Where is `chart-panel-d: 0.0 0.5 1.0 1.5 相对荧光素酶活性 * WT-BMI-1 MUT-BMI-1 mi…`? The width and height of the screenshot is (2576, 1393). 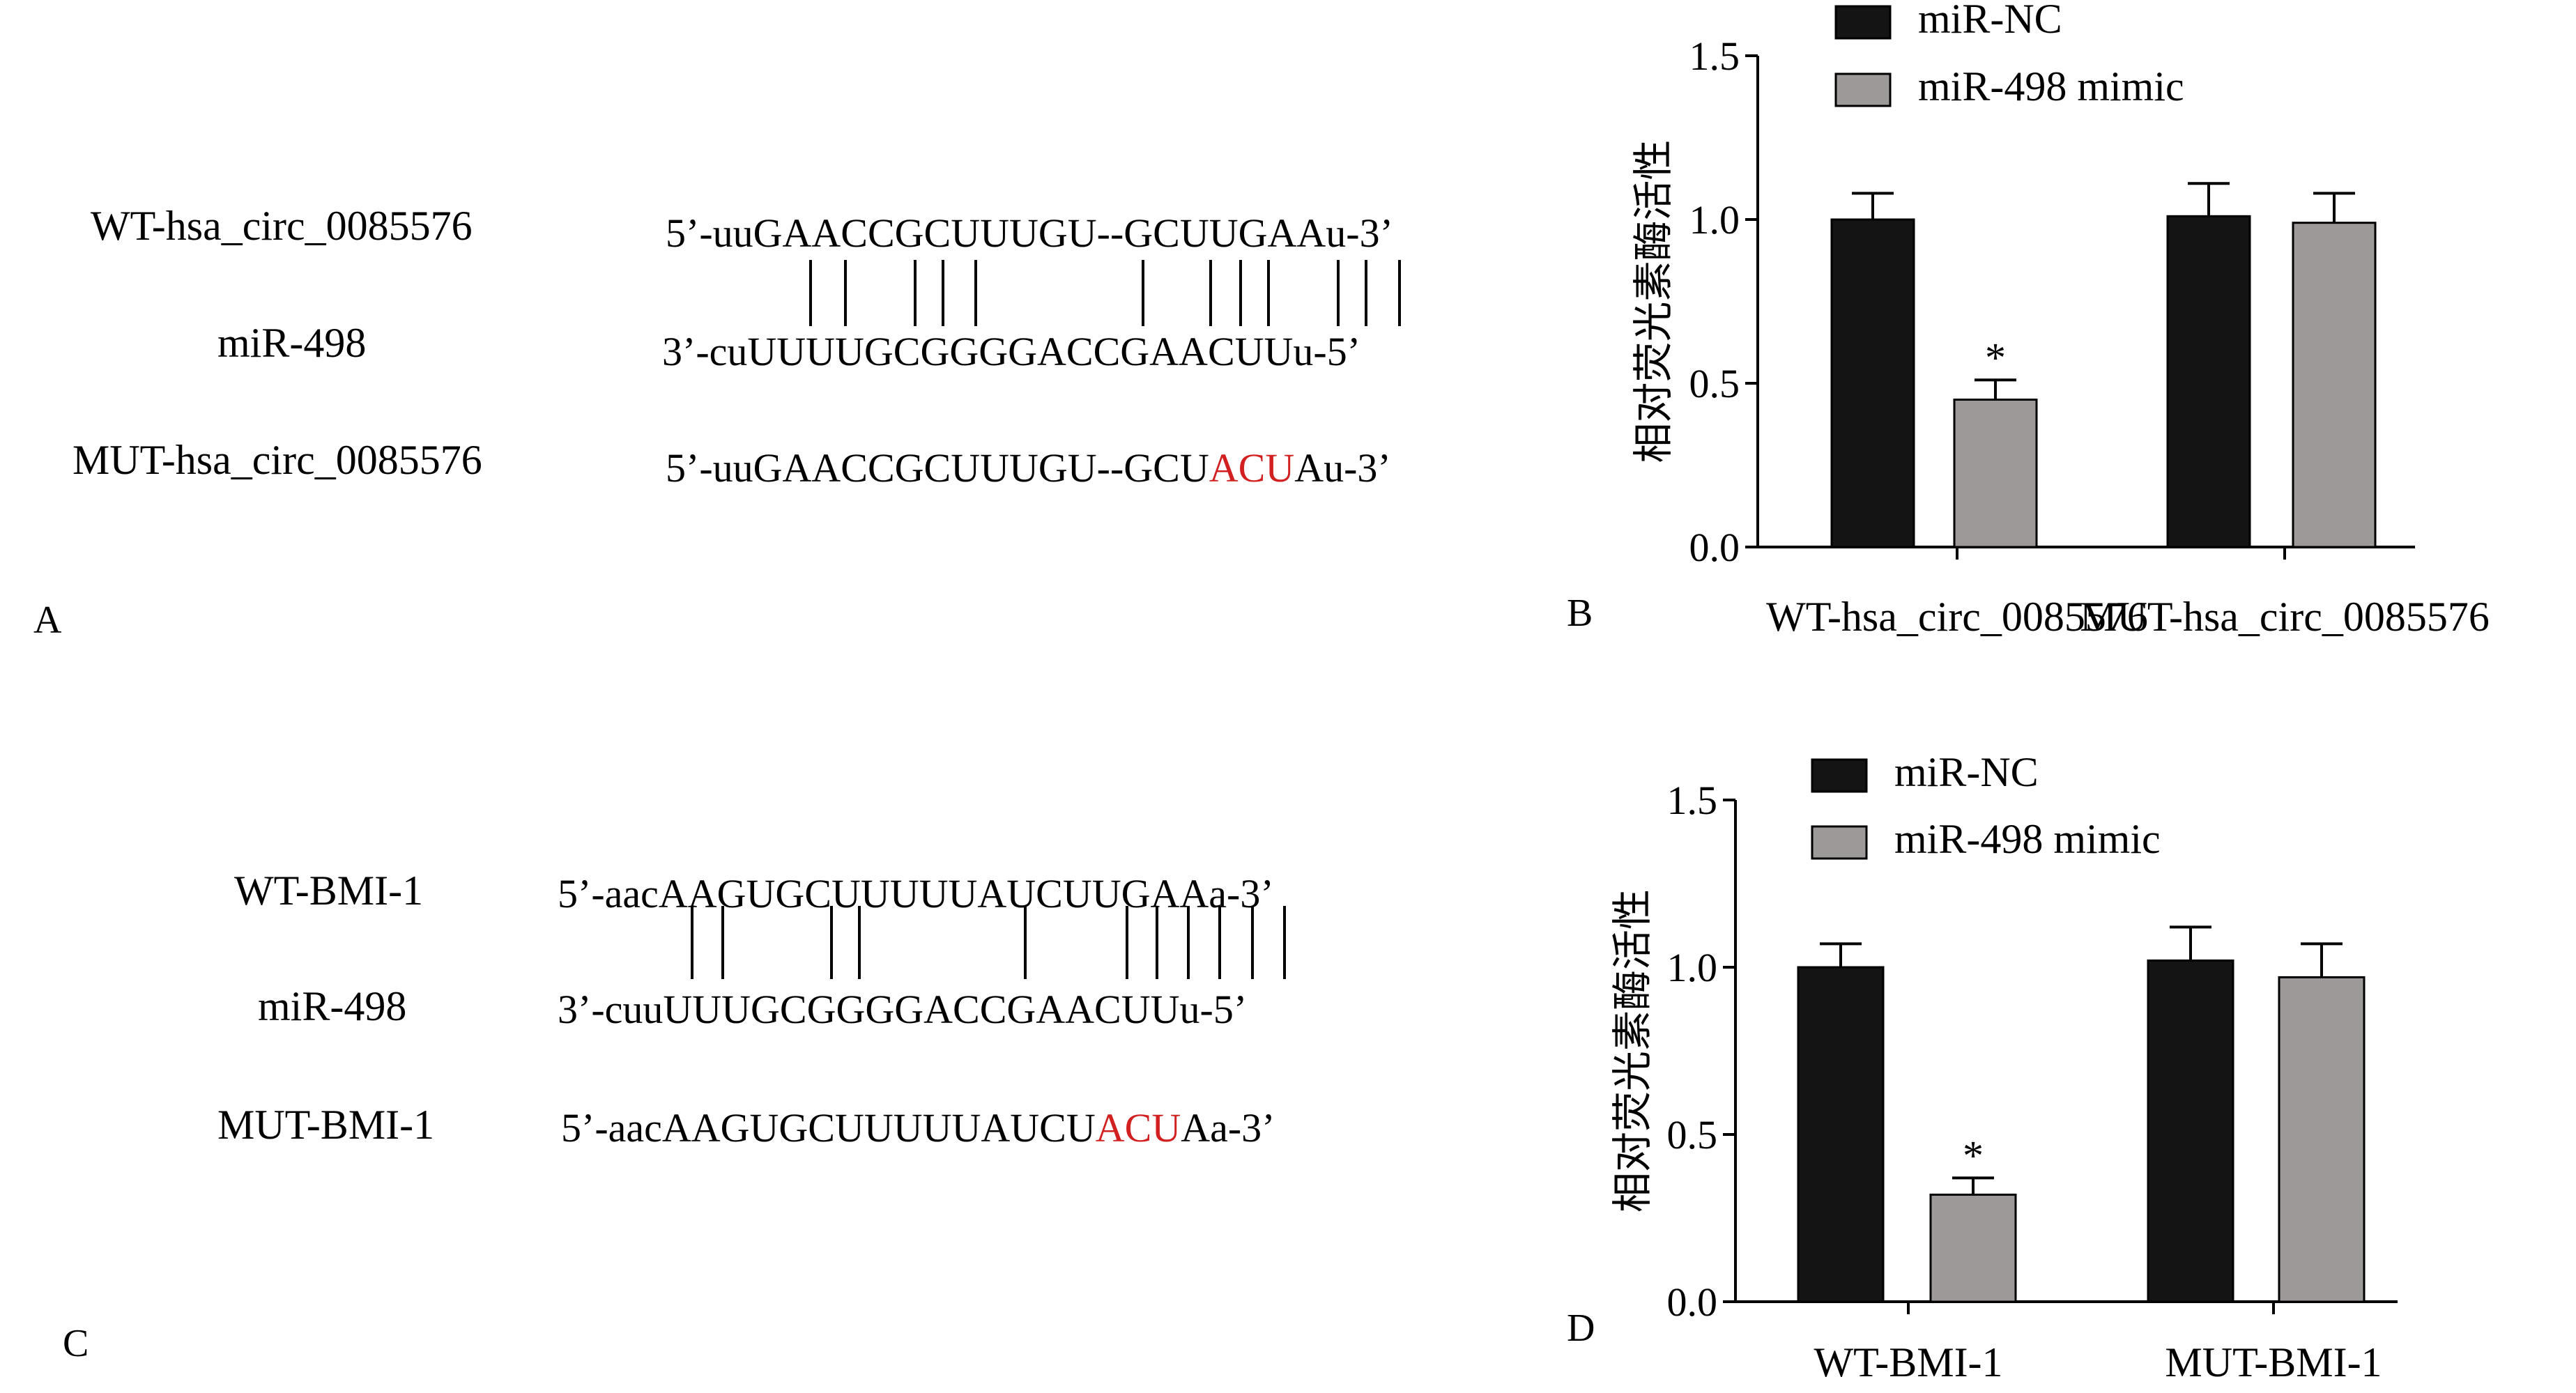 chart-panel-d: 0.0 0.5 1.0 1.5 相对荧光素酶活性 * WT-BMI-1 MUT-BMI-1 mi… is located at coordinates (2004, 1067).